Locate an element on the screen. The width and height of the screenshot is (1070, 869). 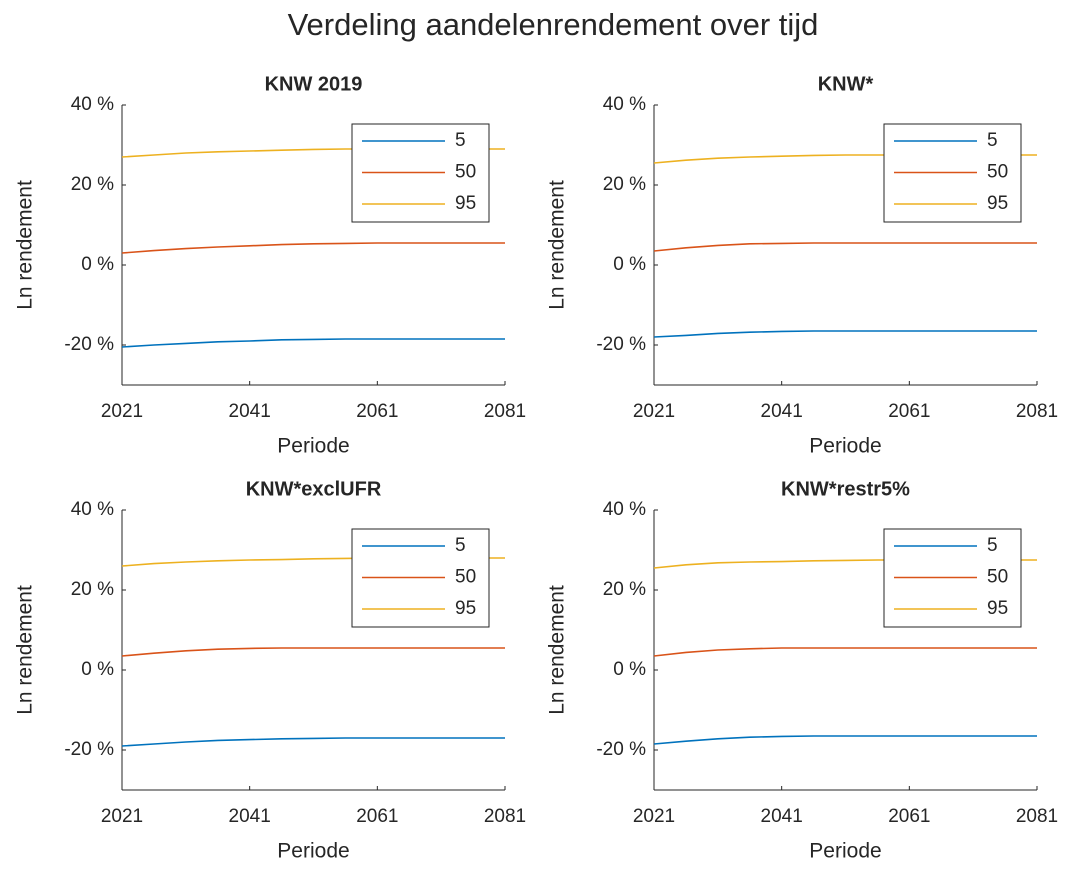
subplot-title: KNW 2019 is located at coordinates (314, 84).